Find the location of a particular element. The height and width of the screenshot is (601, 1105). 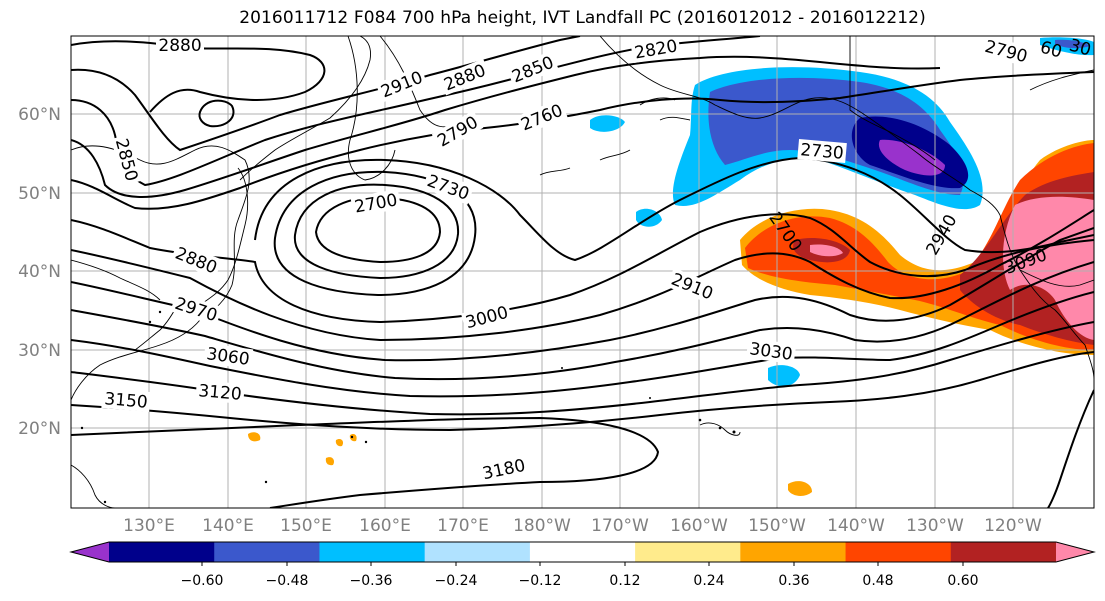

lon-label: 160°W is located at coordinates (699, 526).